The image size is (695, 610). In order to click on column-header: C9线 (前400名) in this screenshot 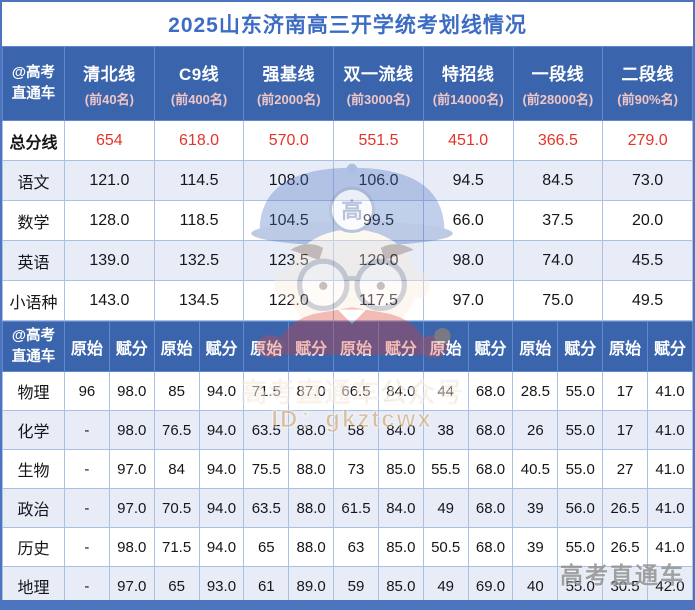, I will do `click(199, 83)`.